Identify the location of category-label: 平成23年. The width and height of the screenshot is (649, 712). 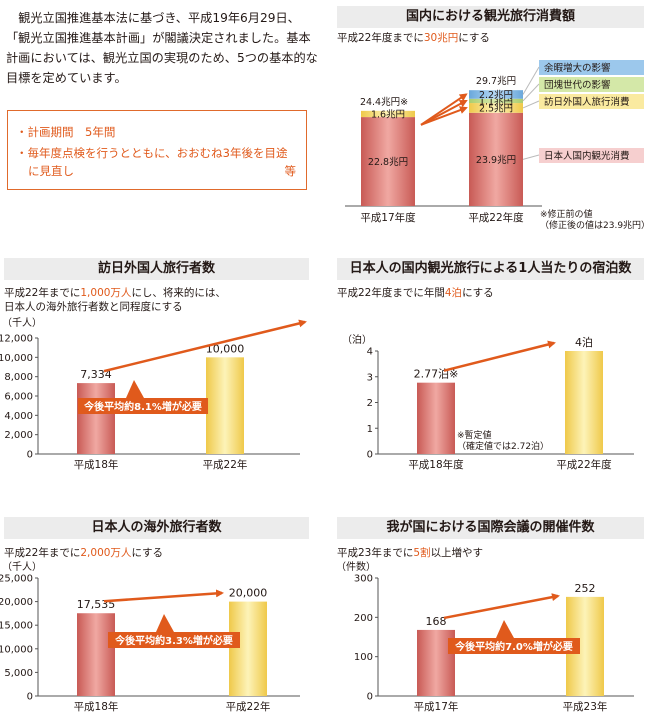
(585, 706).